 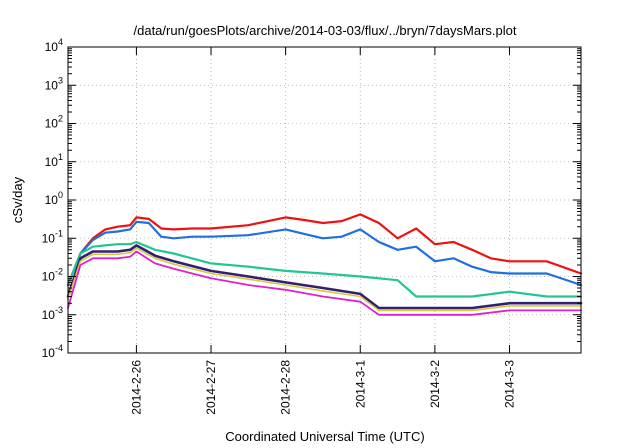 I want to click on y-tick-label: 10⁻¹, so click(x=52, y=236).